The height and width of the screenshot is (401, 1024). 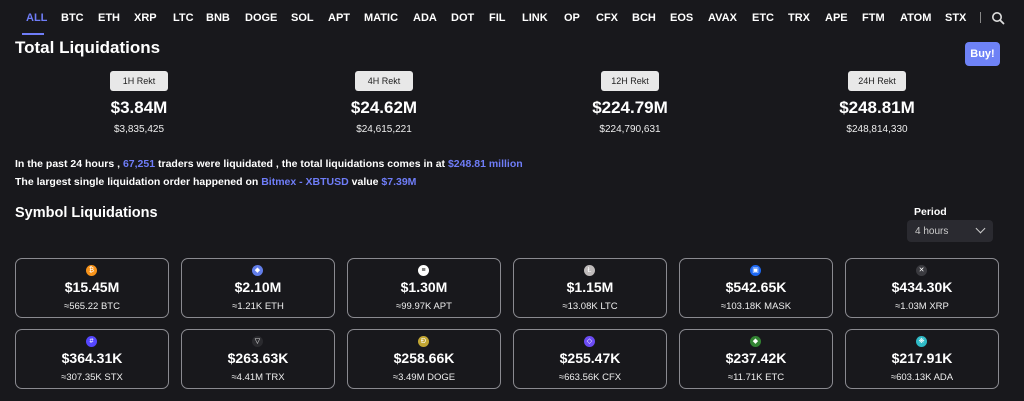 What do you see at coordinates (183, 18) in the screenshot?
I see `tab-ltc: LTC` at bounding box center [183, 18].